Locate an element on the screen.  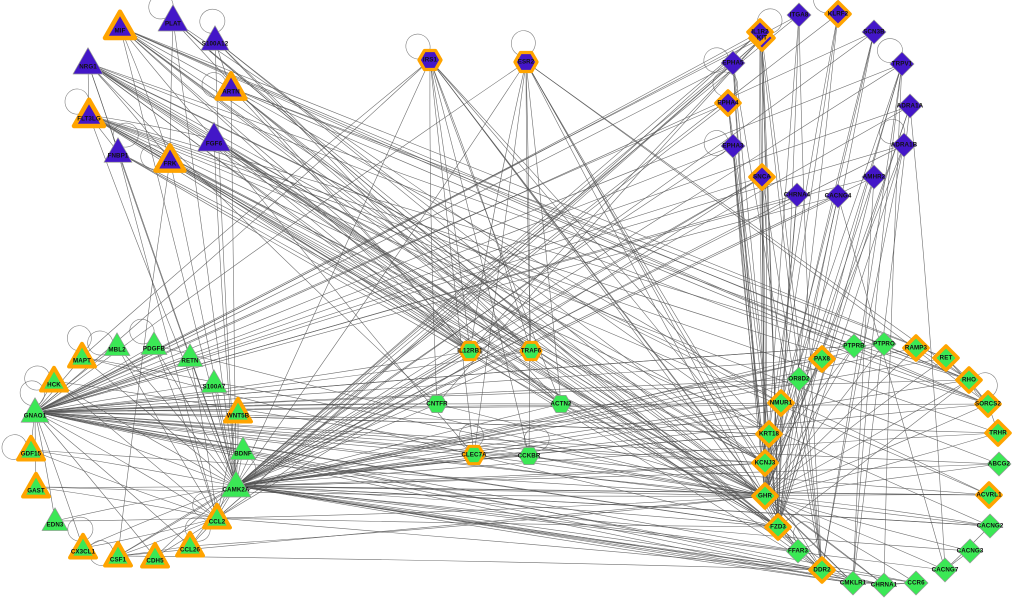
graph-node-nrg1 is located at coordinates (88, 61).